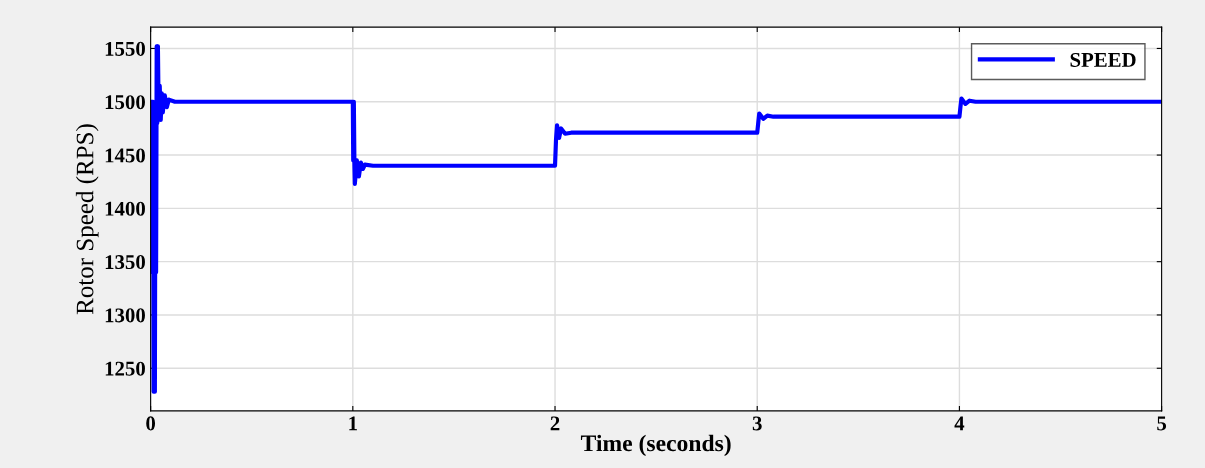 The height and width of the screenshot is (468, 1205). Describe the element at coordinates (125, 368) in the screenshot. I see `y-tick-label: 1250` at that location.